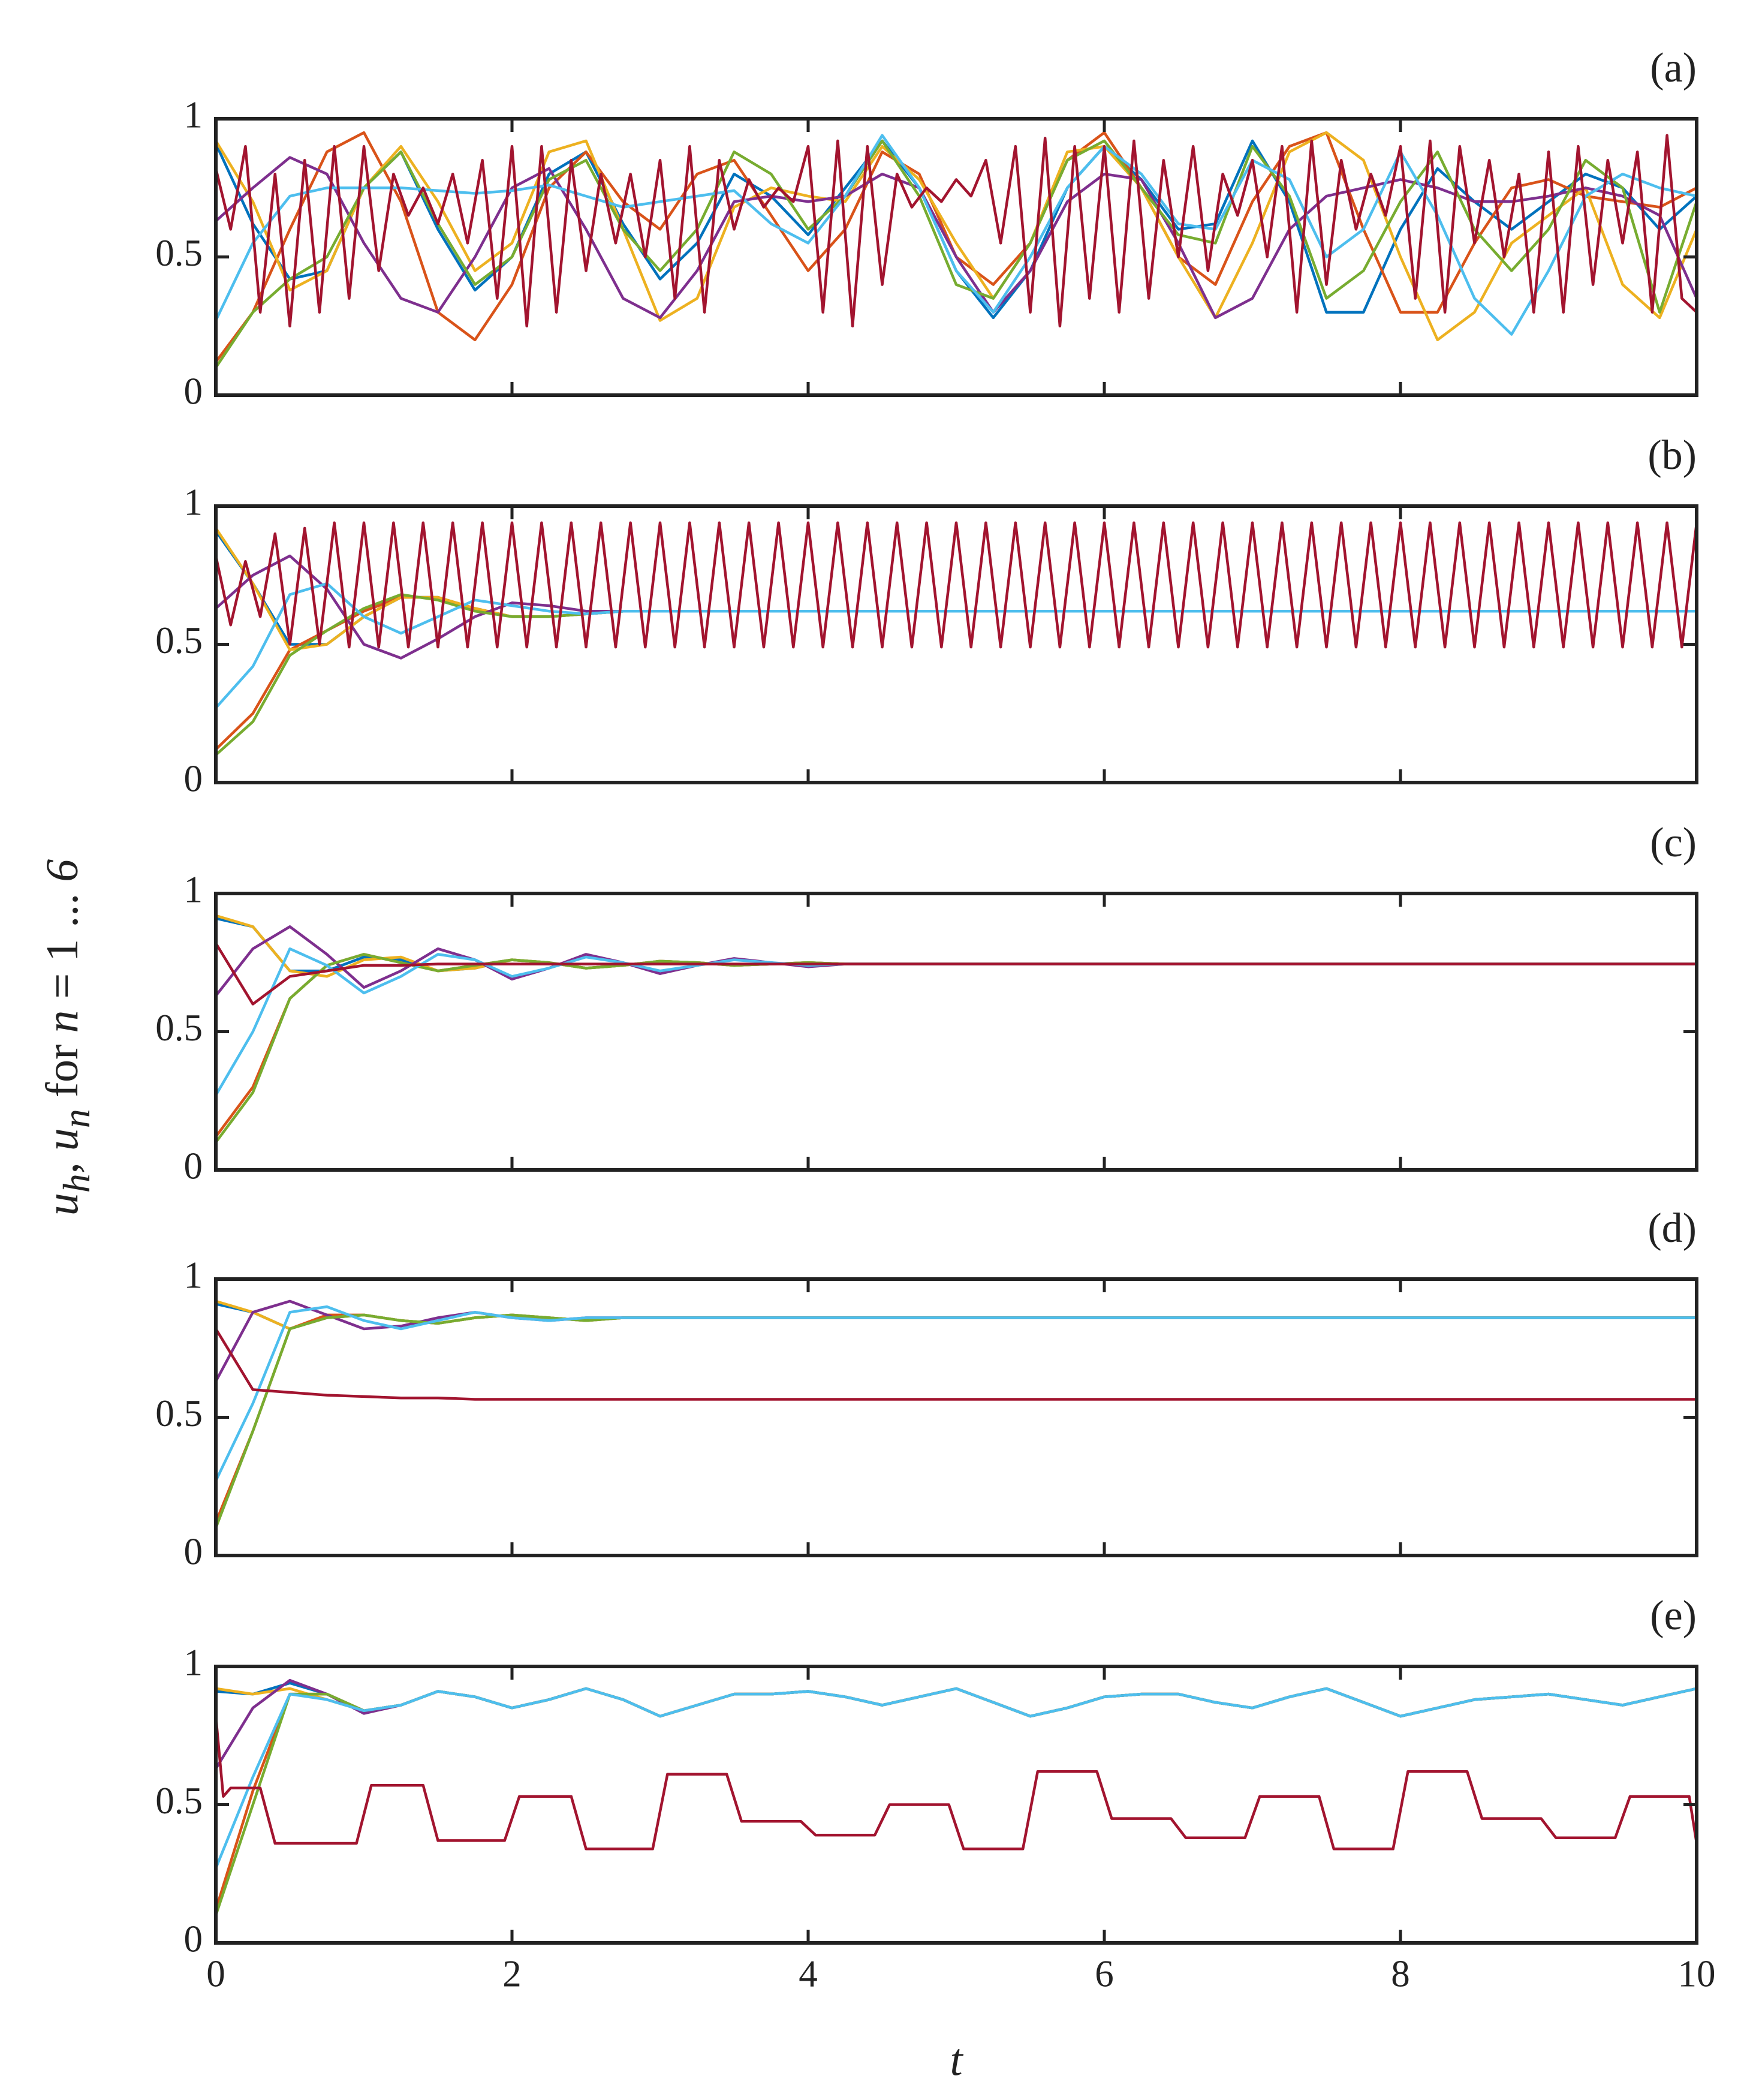 This screenshot has height=2100, width=1753. I want to click on x-tick-label: 2, so click(512, 1973).